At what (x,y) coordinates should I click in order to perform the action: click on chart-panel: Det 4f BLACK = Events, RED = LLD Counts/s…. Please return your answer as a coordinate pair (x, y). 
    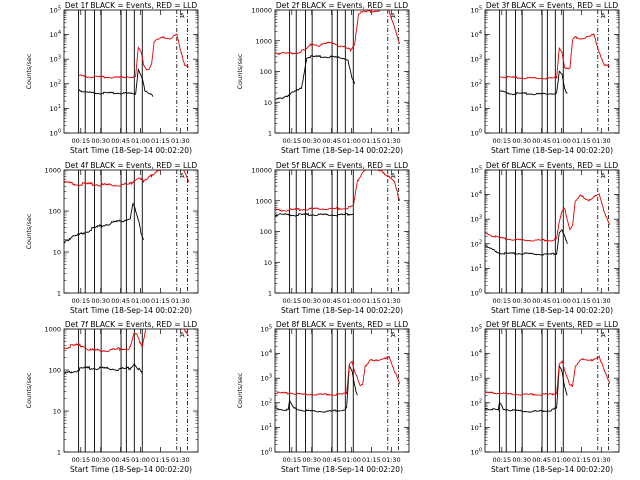
    Looking at the image, I should click on (112, 238).